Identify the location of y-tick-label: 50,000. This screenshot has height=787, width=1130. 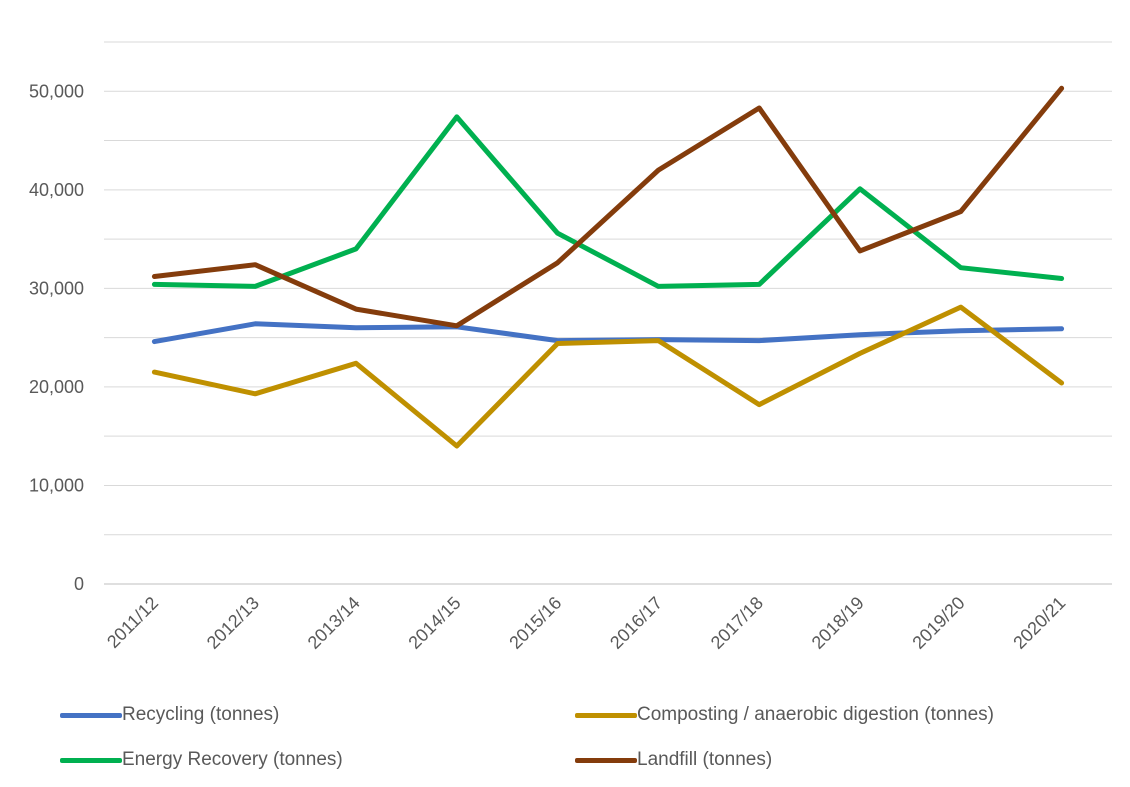
(56, 91).